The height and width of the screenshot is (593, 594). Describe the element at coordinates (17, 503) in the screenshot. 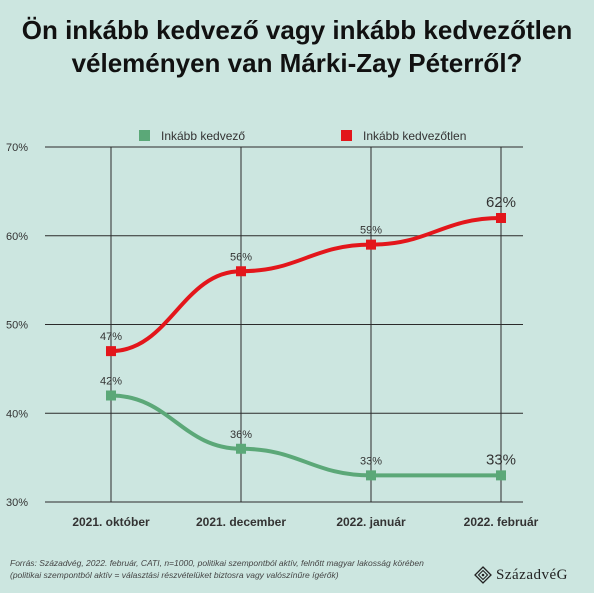

I see `y-tick-label: 30%` at that location.